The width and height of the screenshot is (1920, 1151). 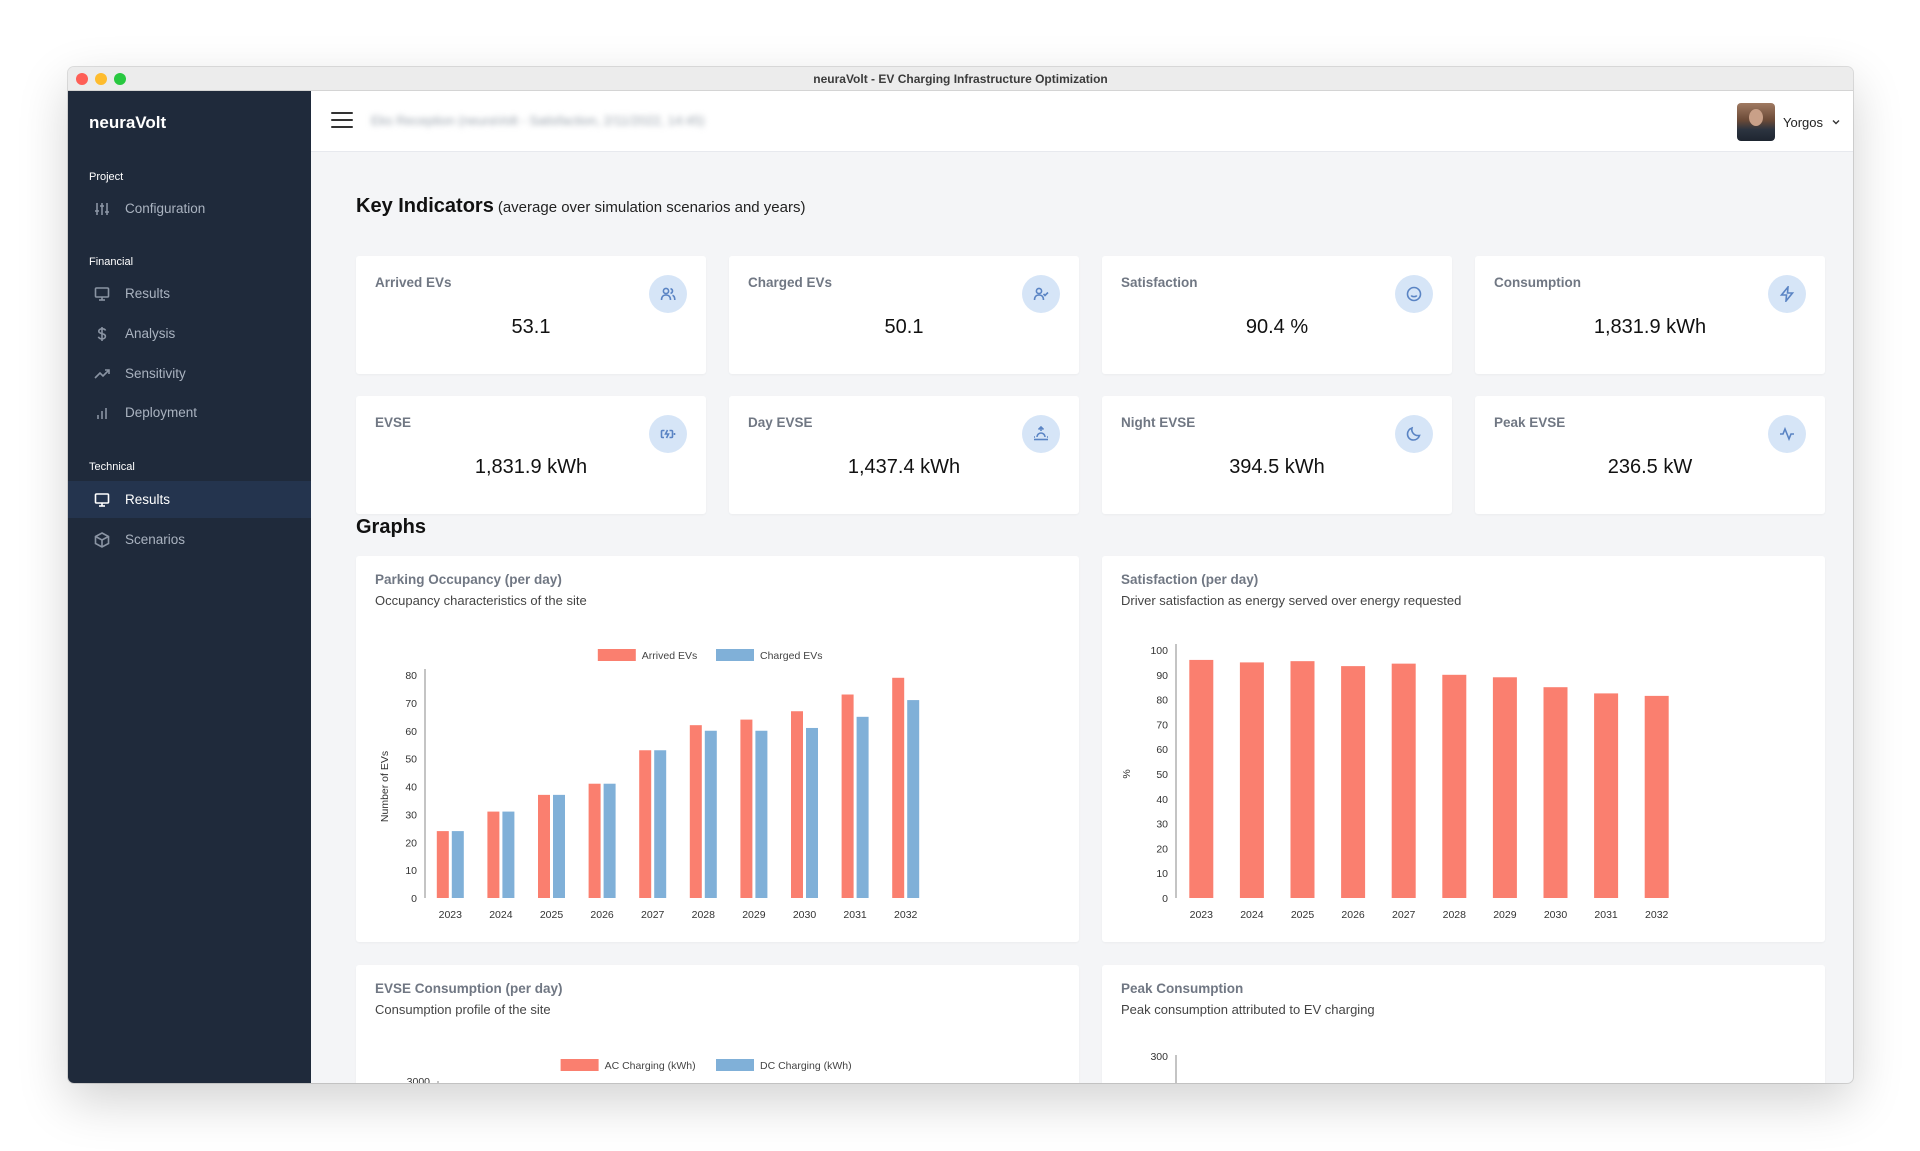 What do you see at coordinates (463, 1009) in the screenshot?
I see `graph-subtitle: Consumption profile of the site` at bounding box center [463, 1009].